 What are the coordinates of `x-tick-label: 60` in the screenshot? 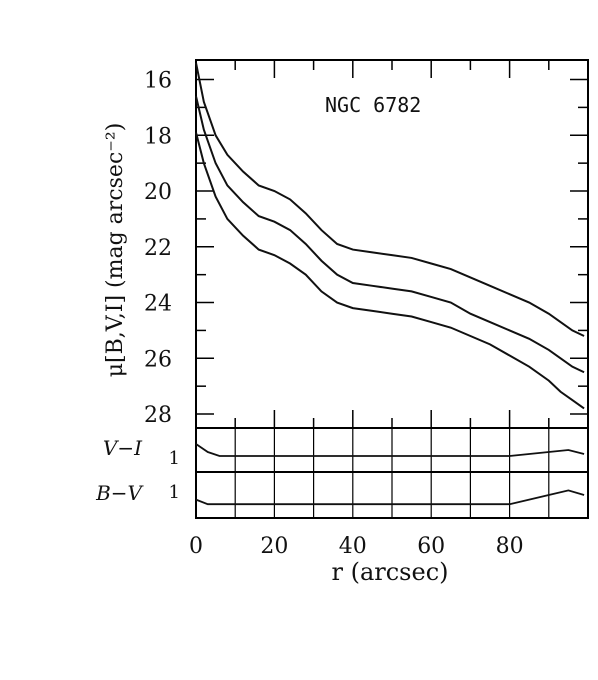 It's located at (431, 546).